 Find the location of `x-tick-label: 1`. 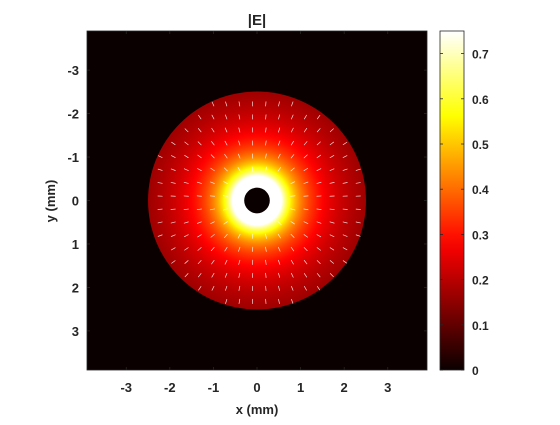

x-tick-label: 1 is located at coordinates (300, 387).